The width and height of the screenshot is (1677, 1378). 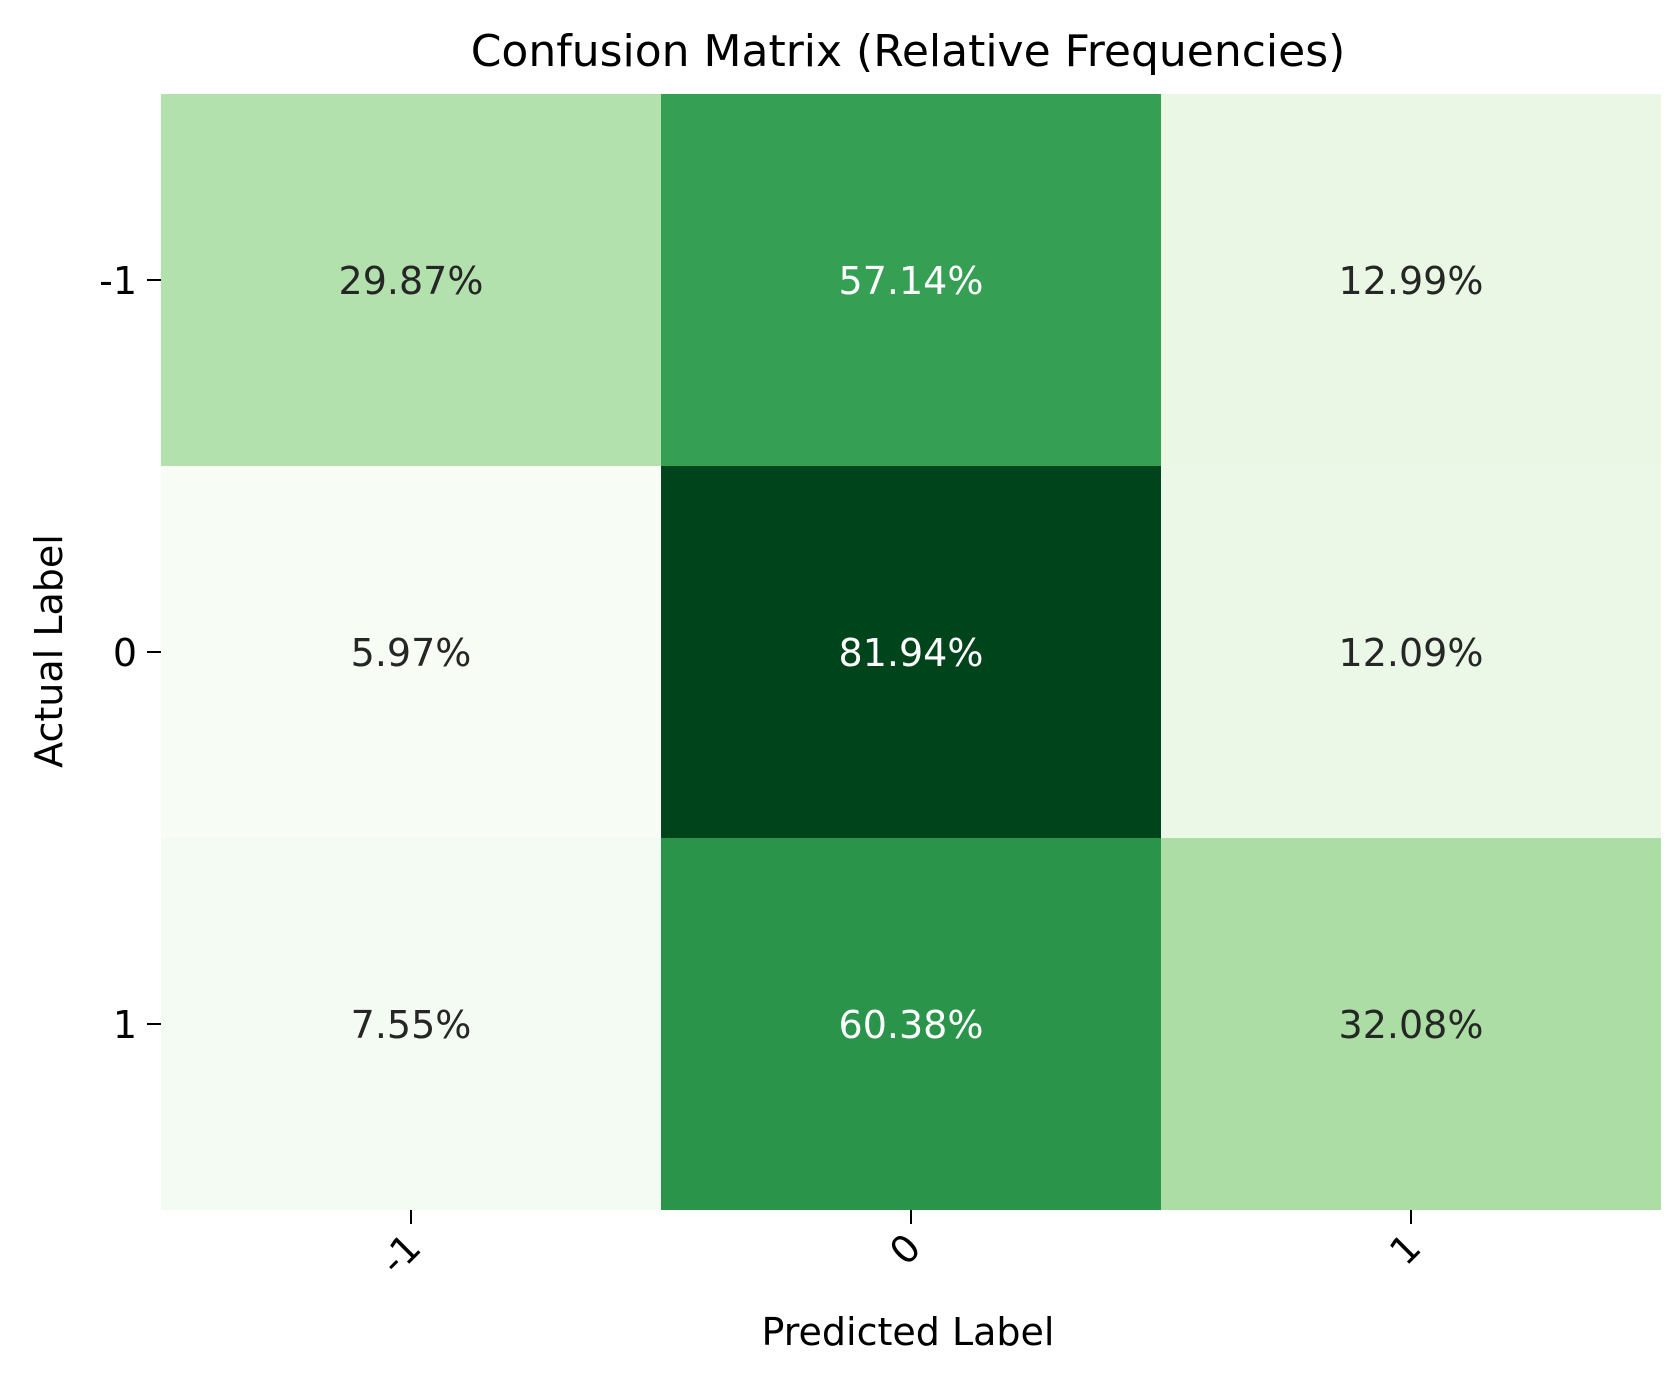 What do you see at coordinates (125, 653) in the screenshot?
I see `y-tick-label: 0` at bounding box center [125, 653].